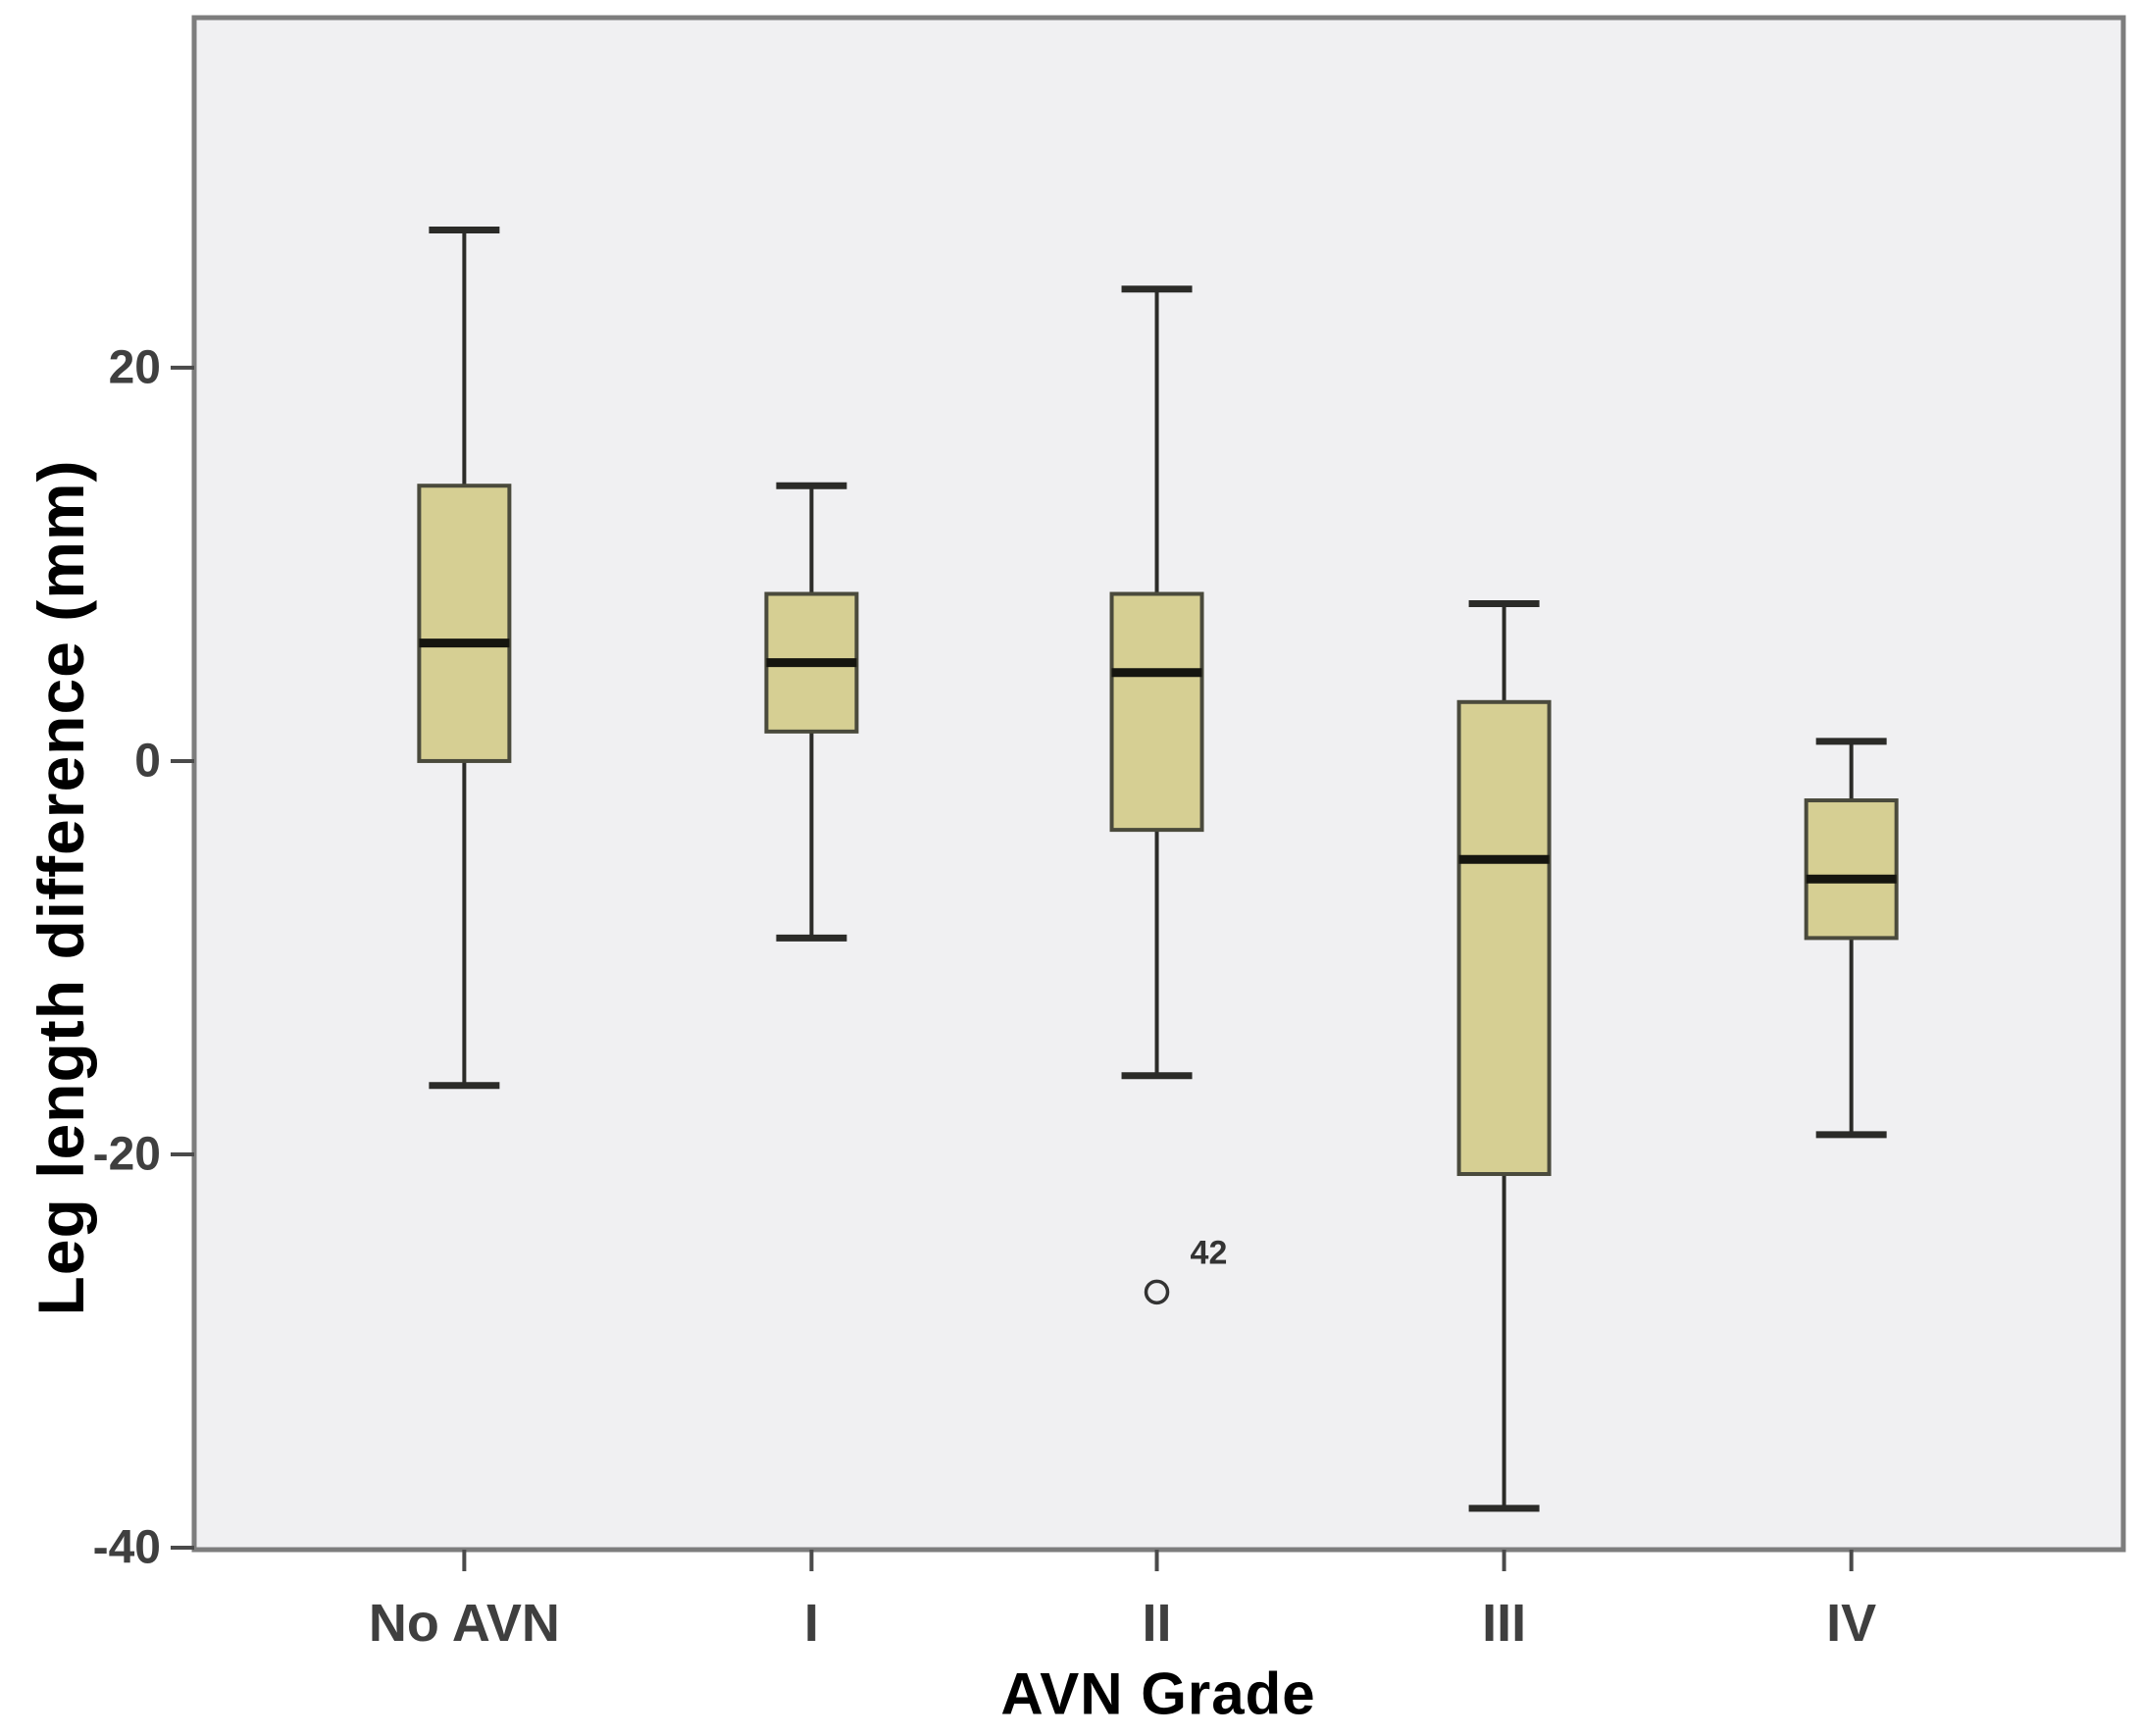  I want to click on y-tick-label: 0, so click(147, 761).